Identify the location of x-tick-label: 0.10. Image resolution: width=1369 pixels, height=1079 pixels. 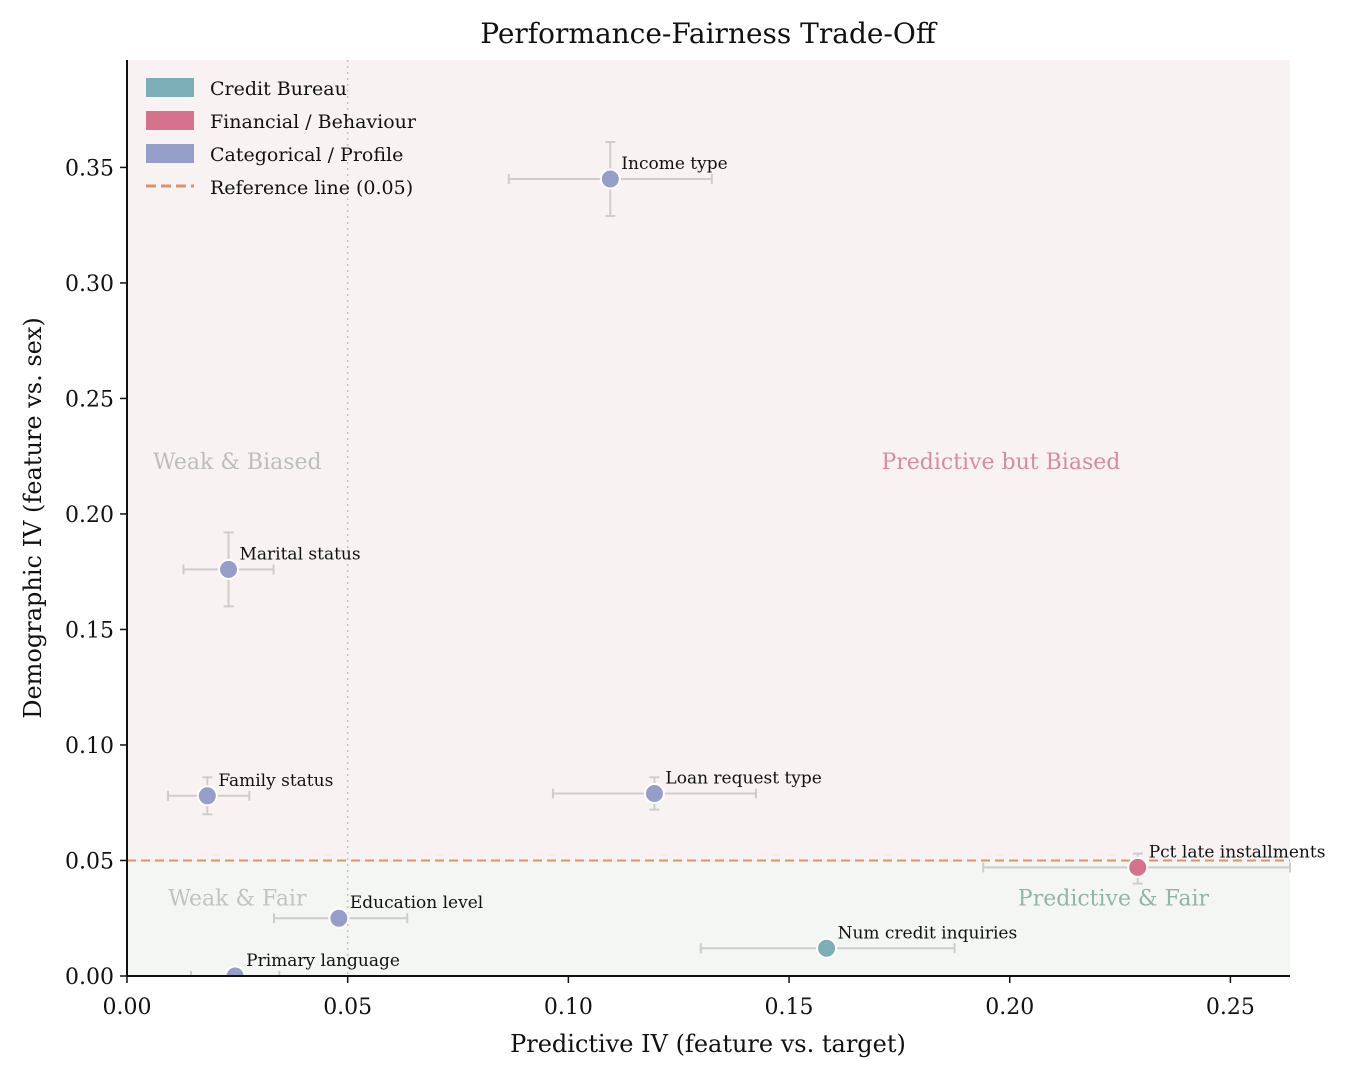
(568, 1007).